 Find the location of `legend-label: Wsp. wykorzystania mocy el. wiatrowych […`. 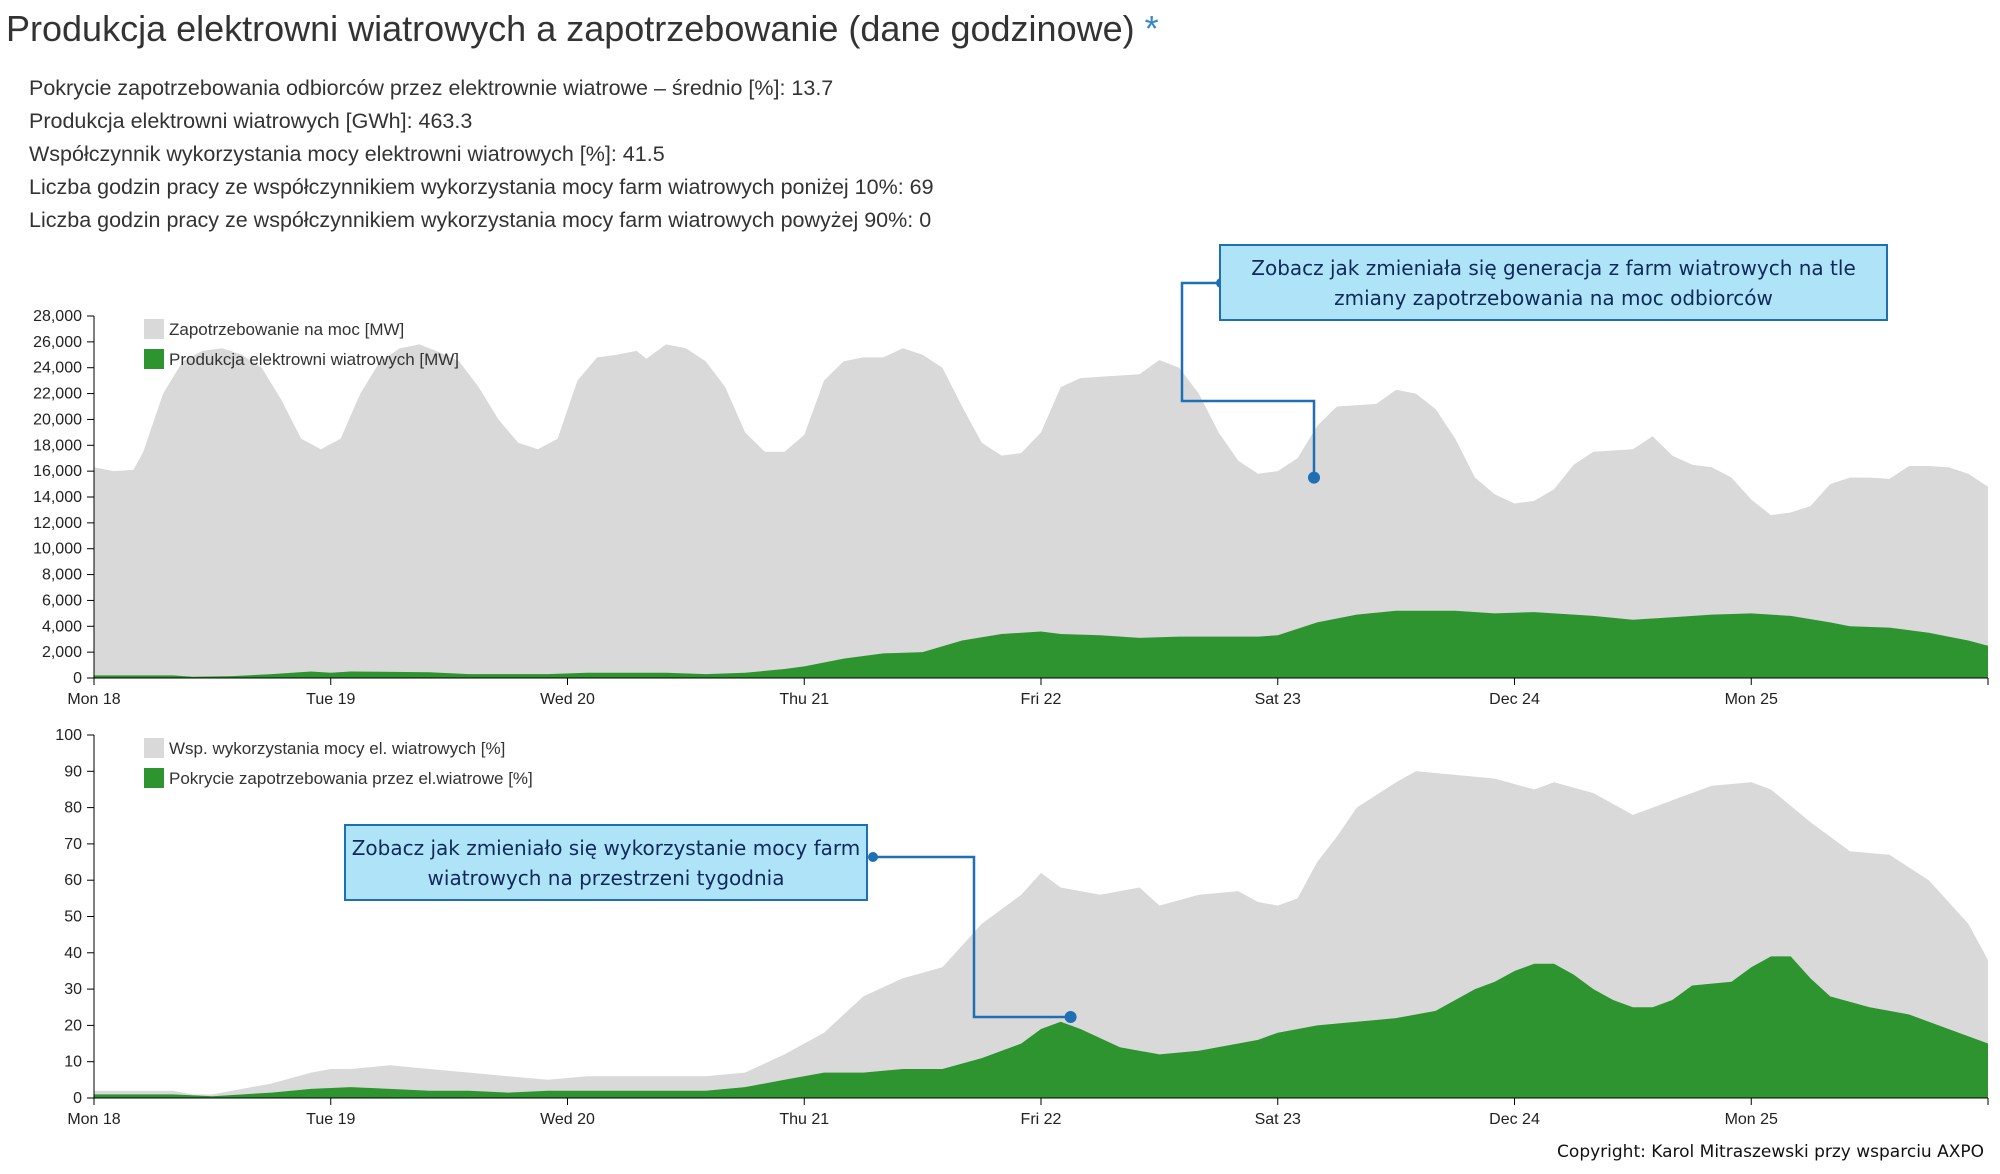

legend-label: Wsp. wykorzystania mocy el. wiatrowych [… is located at coordinates (337, 748).